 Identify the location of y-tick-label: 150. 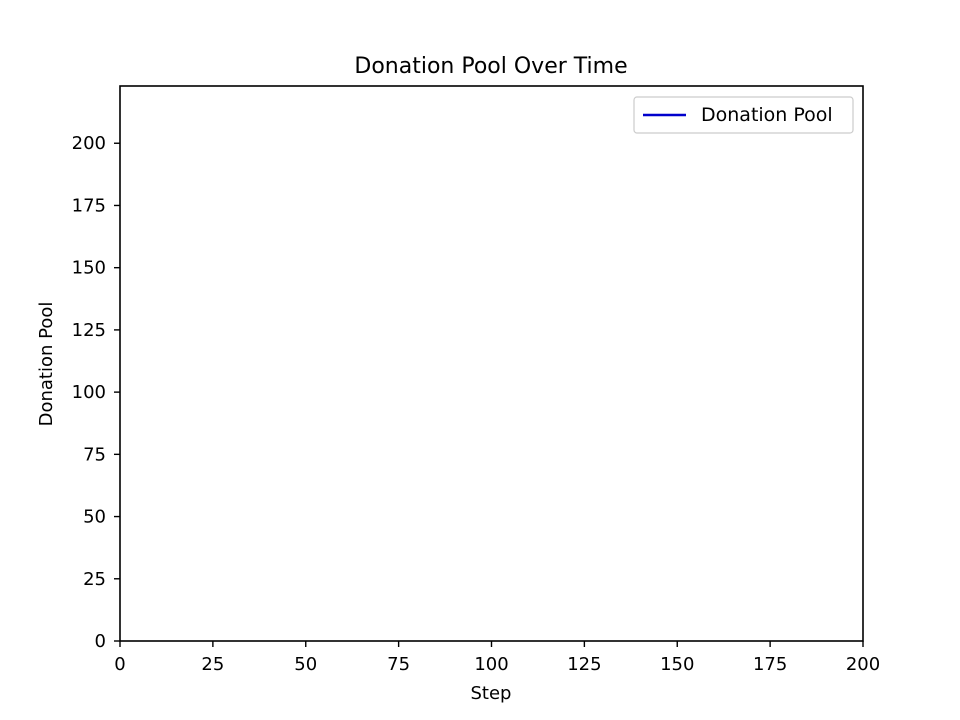
(89, 268).